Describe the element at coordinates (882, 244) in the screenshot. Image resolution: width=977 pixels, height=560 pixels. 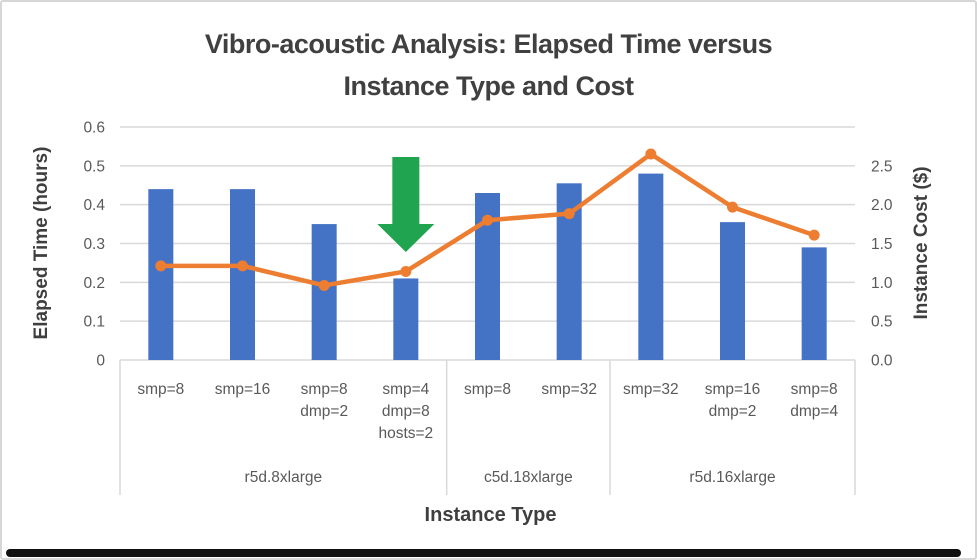
I see `right-tick-label: 1.5` at that location.